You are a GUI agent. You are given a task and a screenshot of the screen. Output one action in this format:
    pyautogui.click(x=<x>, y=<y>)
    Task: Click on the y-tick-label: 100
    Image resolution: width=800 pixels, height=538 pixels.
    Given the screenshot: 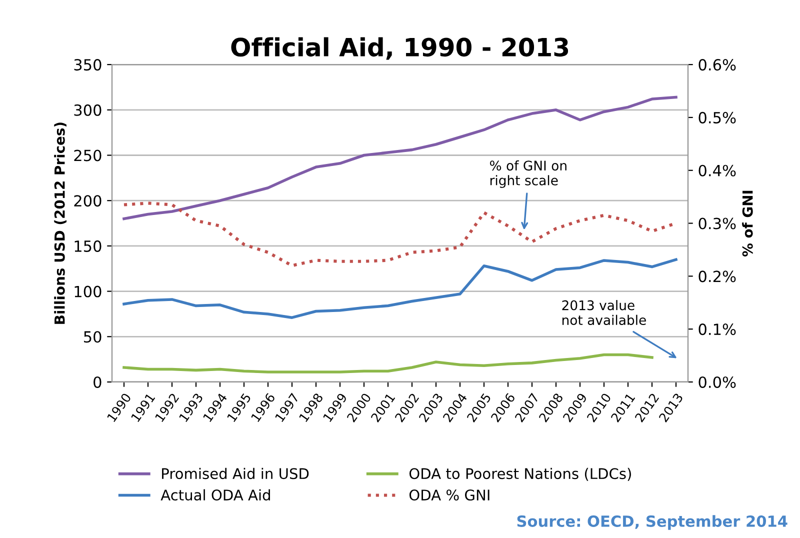 What is the action you would take?
    pyautogui.click(x=88, y=292)
    